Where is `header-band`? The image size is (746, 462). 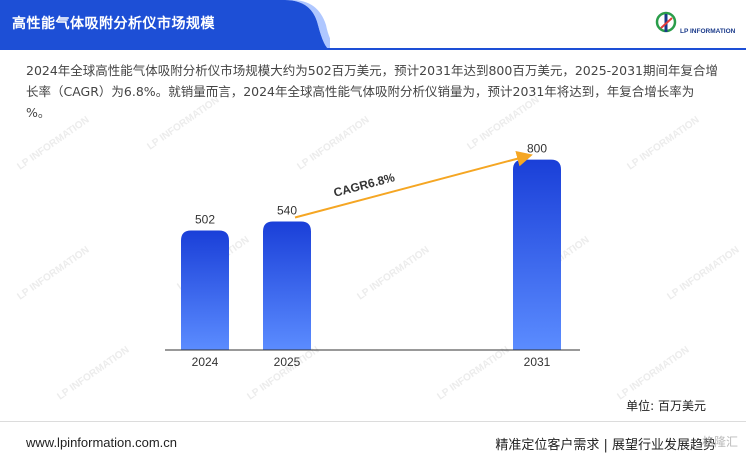
header-band is located at coordinates (165, 25).